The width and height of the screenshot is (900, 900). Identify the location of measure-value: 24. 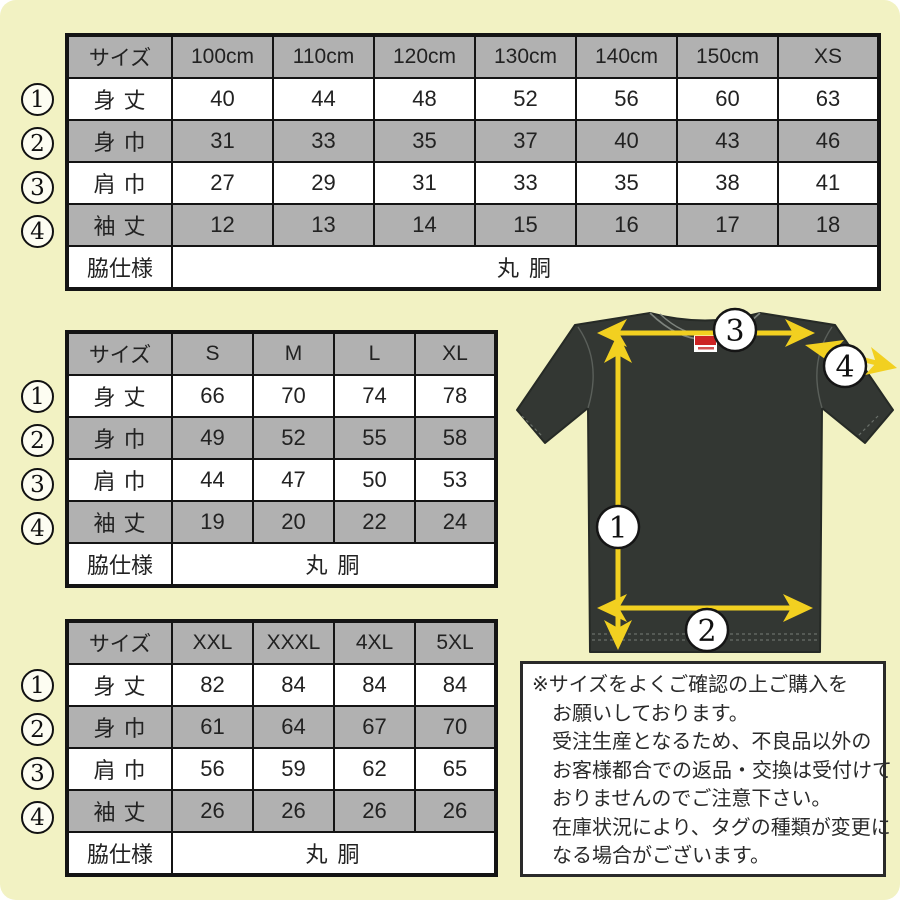
(455, 522).